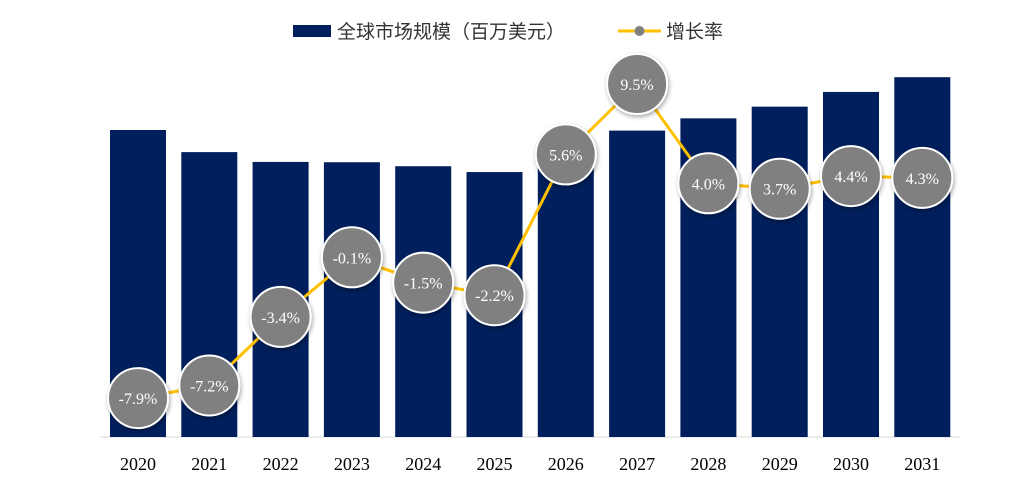  Describe the element at coordinates (351, 300) in the screenshot. I see `bar-2023` at that location.